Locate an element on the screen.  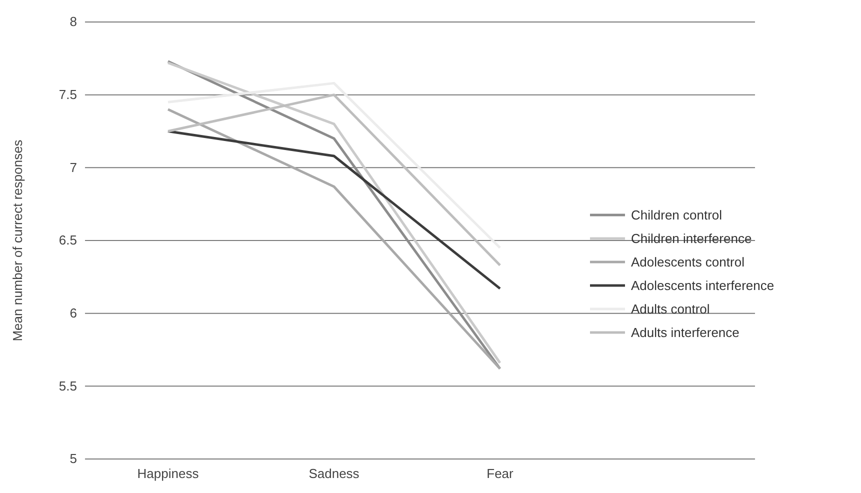
x-tick-label: Happiness is located at coordinates (168, 474).